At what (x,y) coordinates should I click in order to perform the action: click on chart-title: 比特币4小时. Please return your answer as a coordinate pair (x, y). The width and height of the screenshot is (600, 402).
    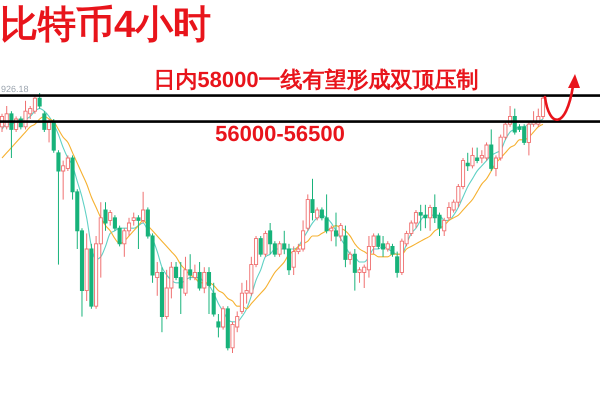
    Looking at the image, I should click on (106, 25).